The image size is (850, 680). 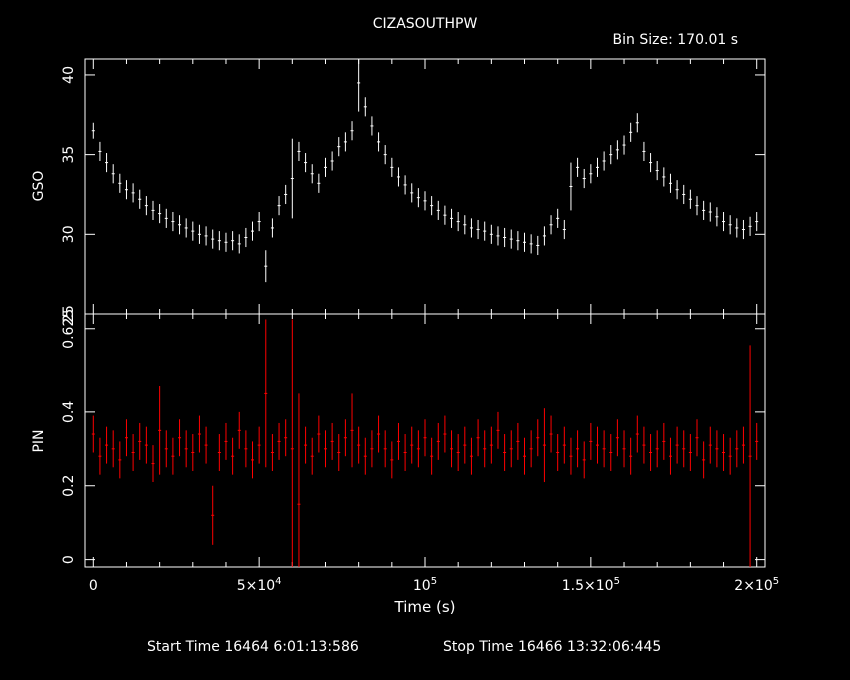 I want to click on time-axis-ticks: 0 5×104 105 1.5×105 2×105, so click(x=434, y=585).